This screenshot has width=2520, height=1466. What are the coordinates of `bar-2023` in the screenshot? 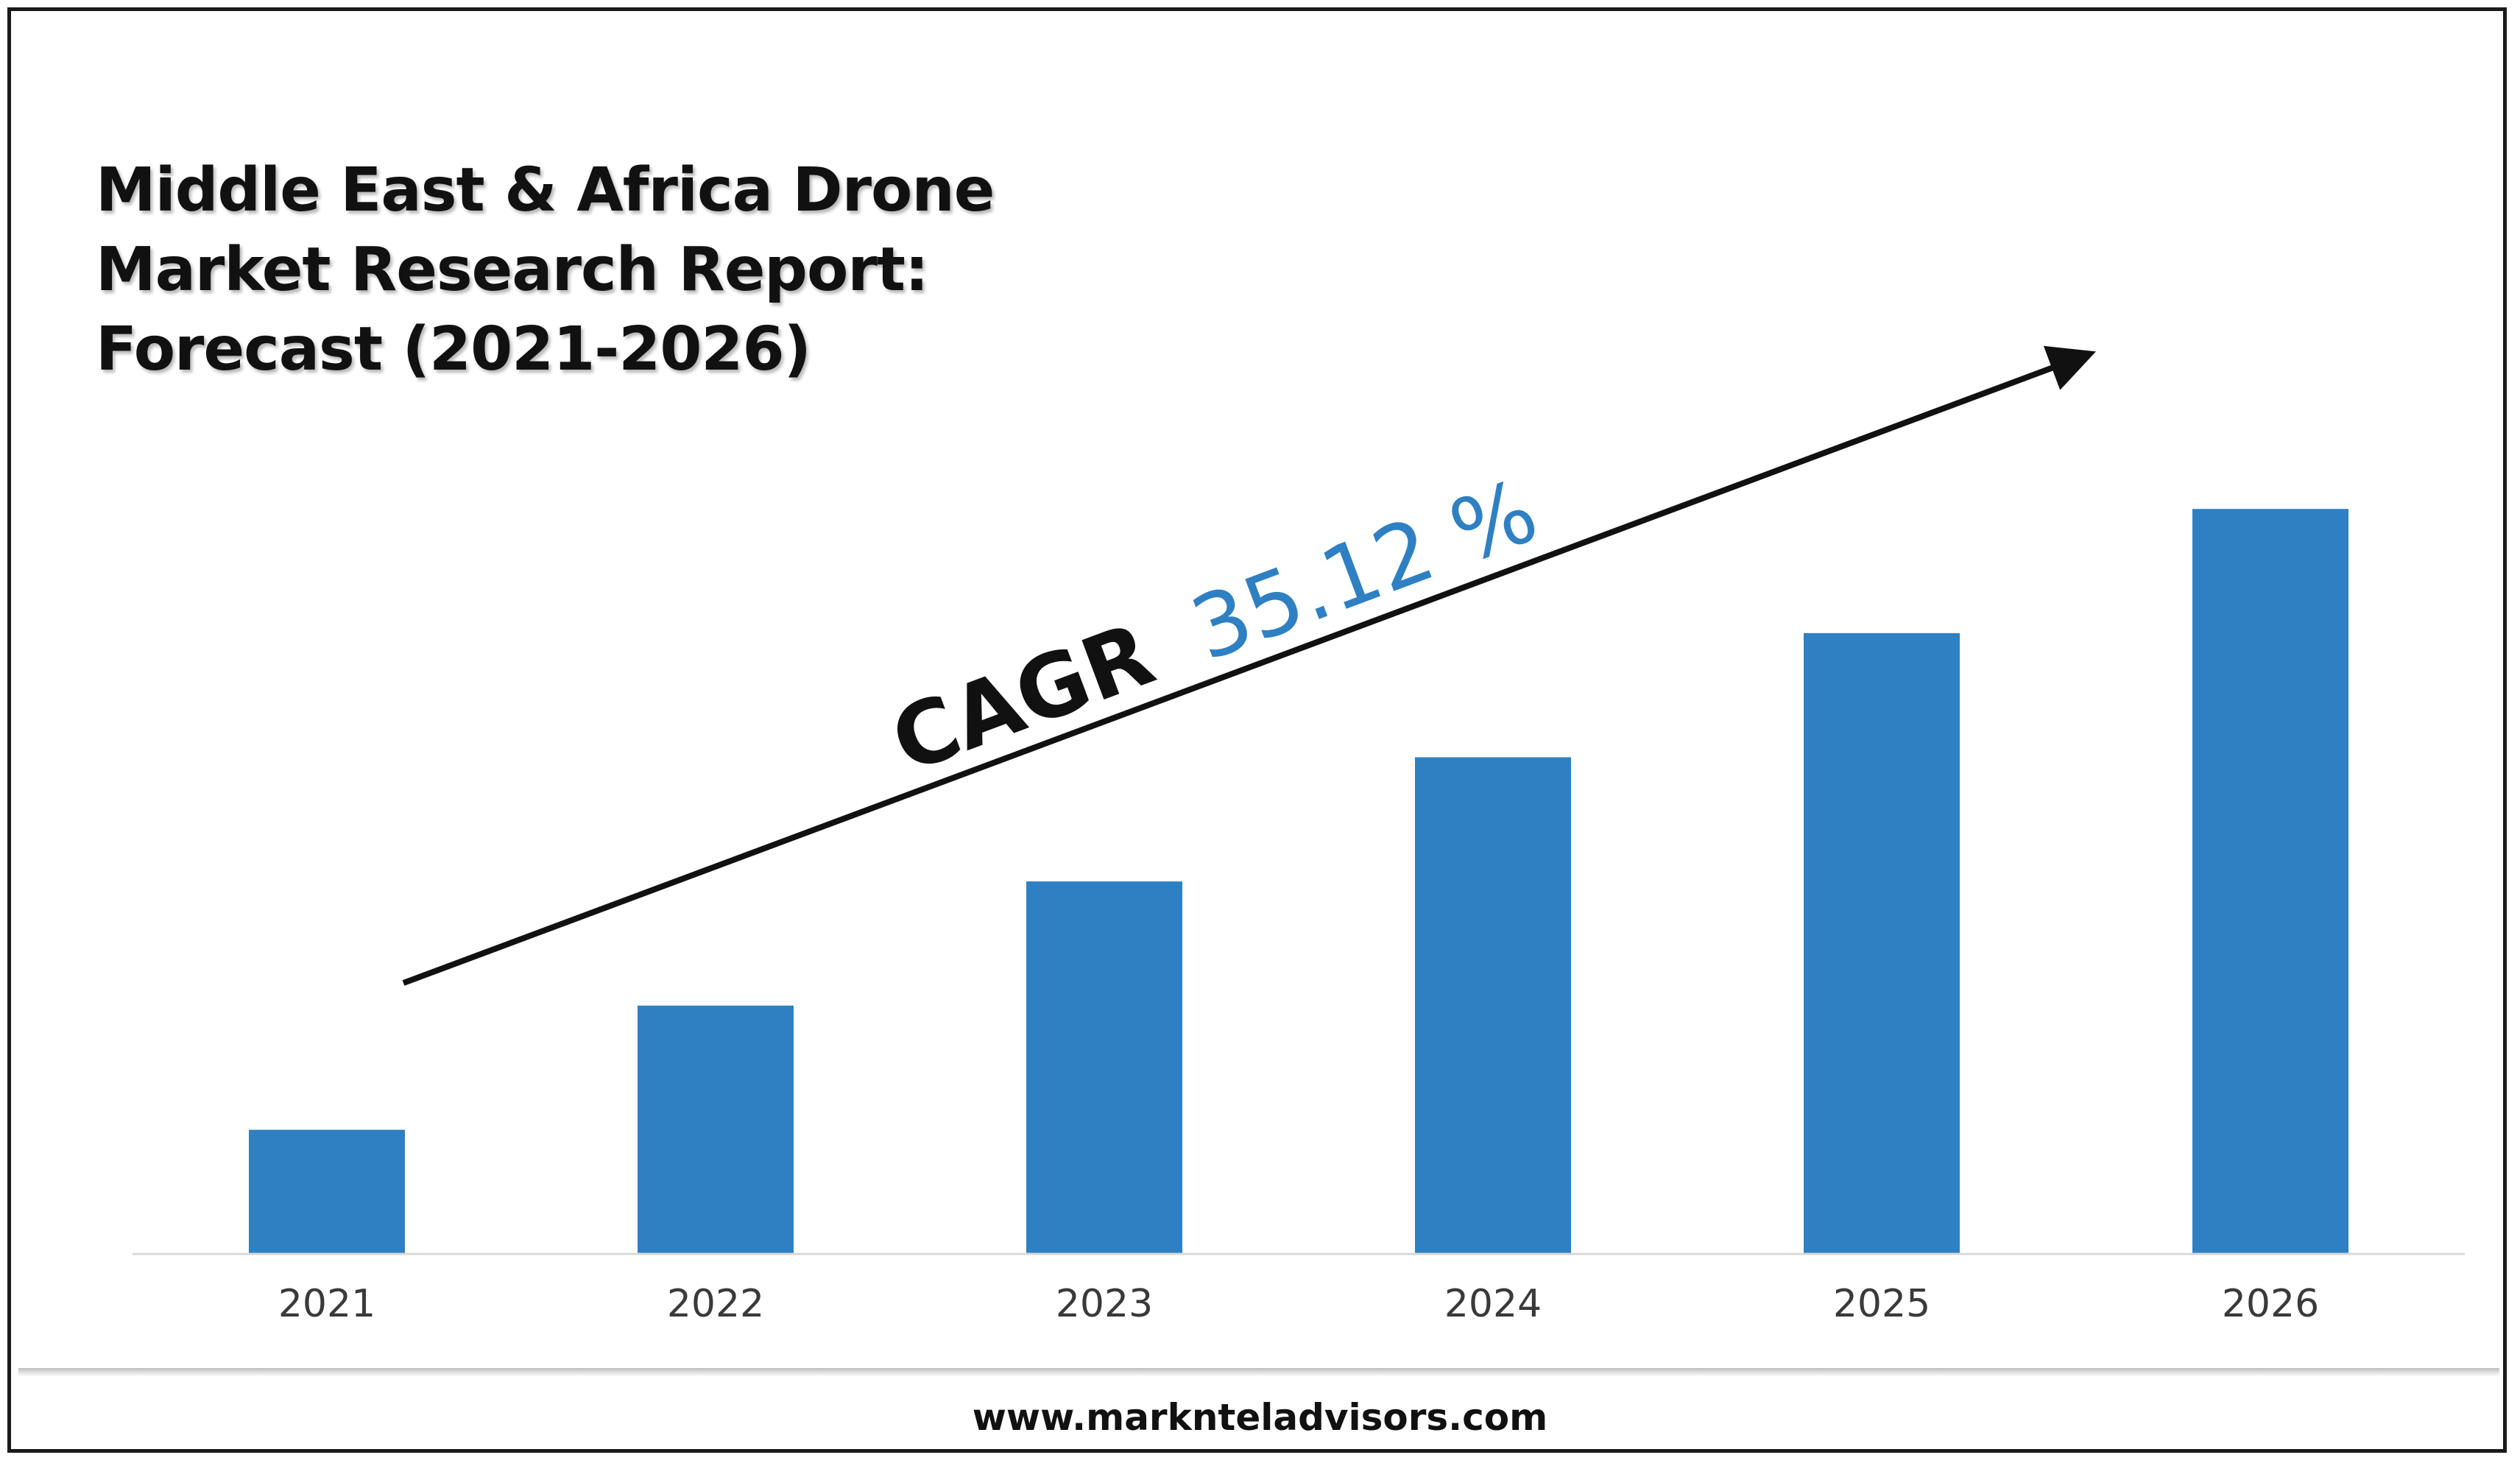 It's located at (1104, 1067).